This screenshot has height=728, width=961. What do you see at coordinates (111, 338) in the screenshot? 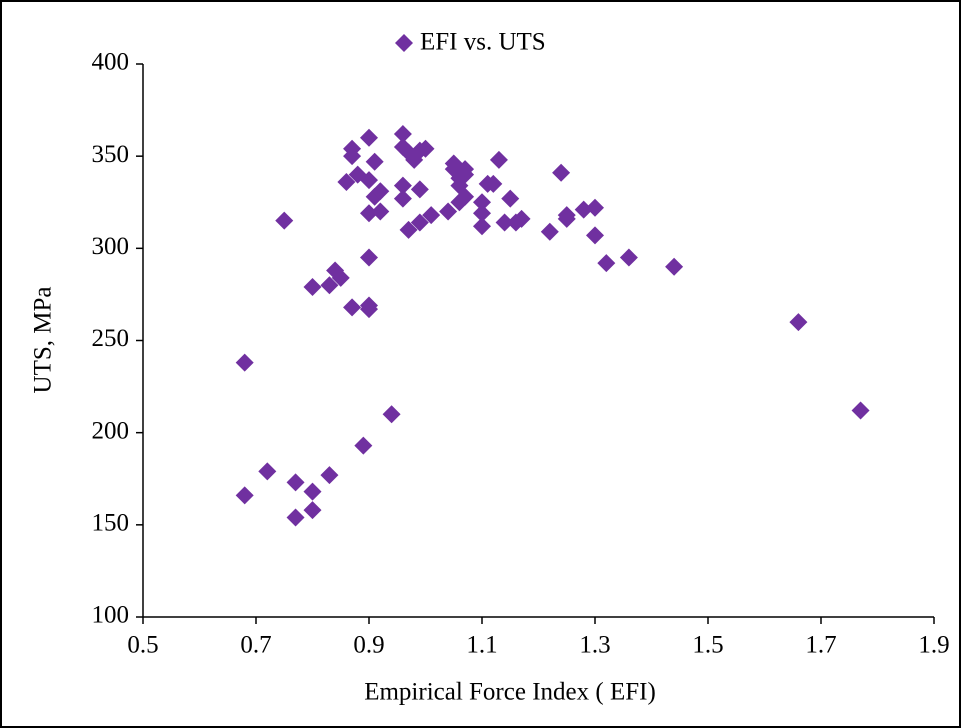
I see `y-tick-label: 250` at bounding box center [111, 338].